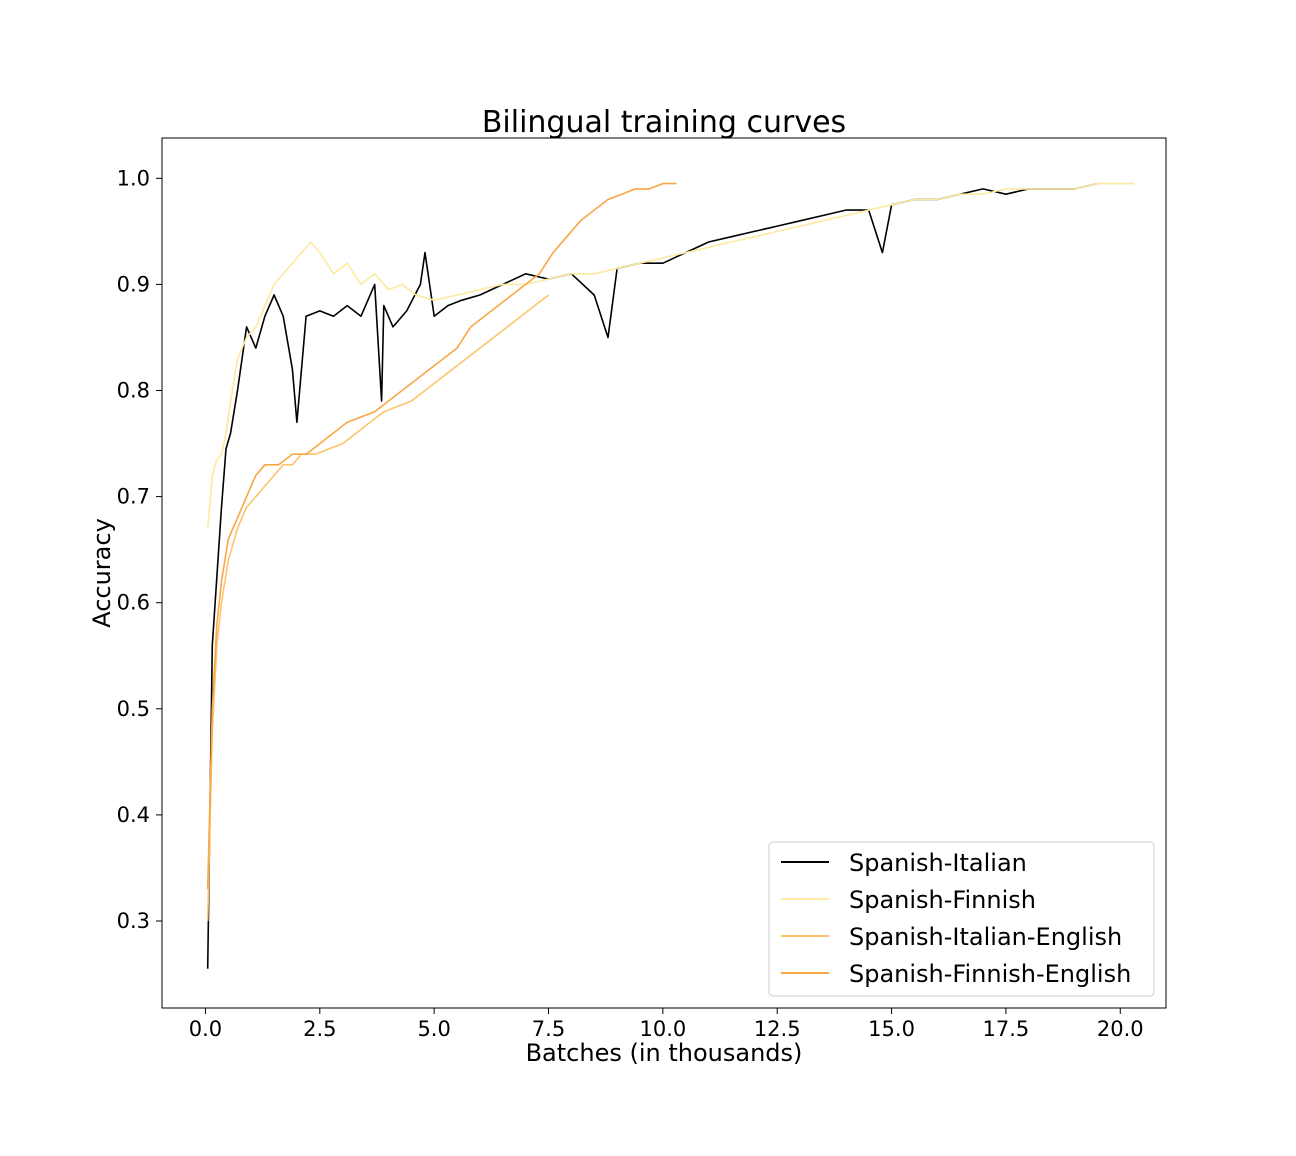 Image resolution: width=1296 pixels, height=1156 pixels. What do you see at coordinates (133, 815) in the screenshot?
I see `y-tick-label: 0.4` at bounding box center [133, 815].